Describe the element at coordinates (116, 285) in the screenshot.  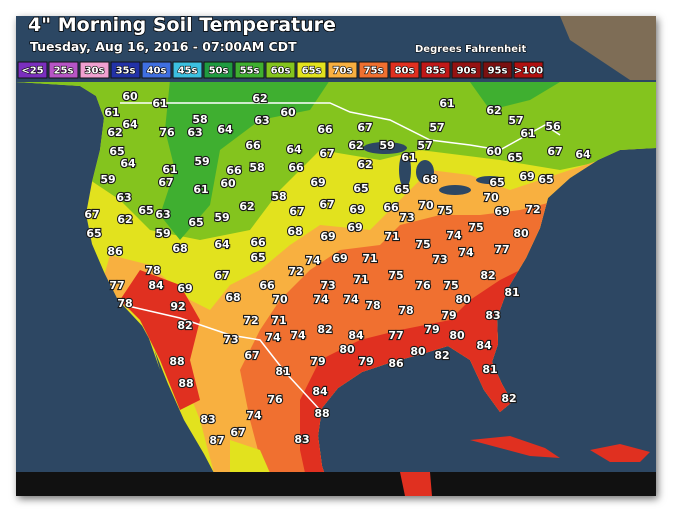
I see `station-value: 77` at that location.